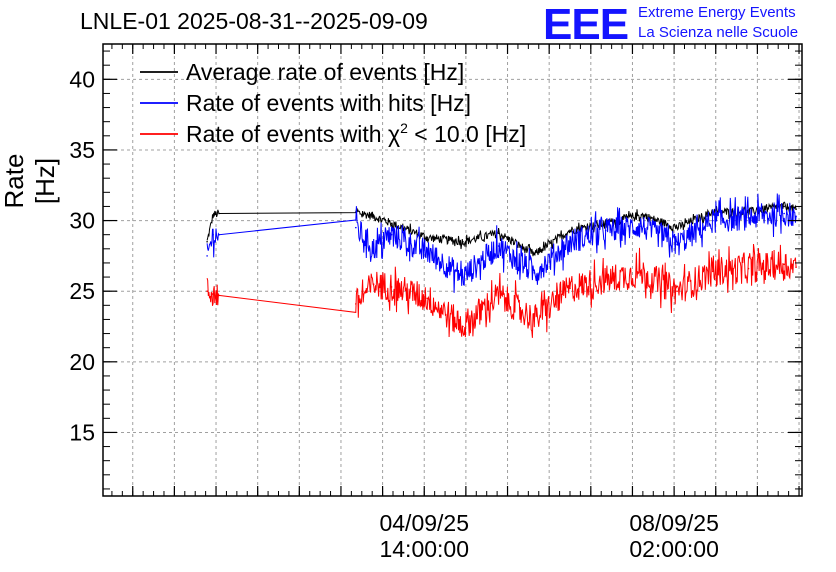 Image resolution: width=836 pixels, height=572 pixels. Describe the element at coordinates (325, 72) in the screenshot. I see `legend-entry: Average rate of events [Hz]` at that location.